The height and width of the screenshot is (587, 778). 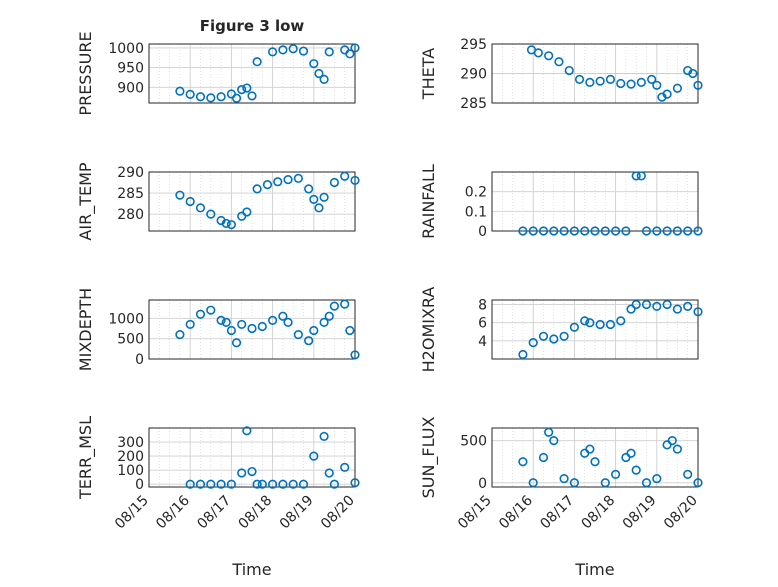 What do you see at coordinates (594, 569) in the screenshot?
I see `xlabel-right: Time` at bounding box center [594, 569].